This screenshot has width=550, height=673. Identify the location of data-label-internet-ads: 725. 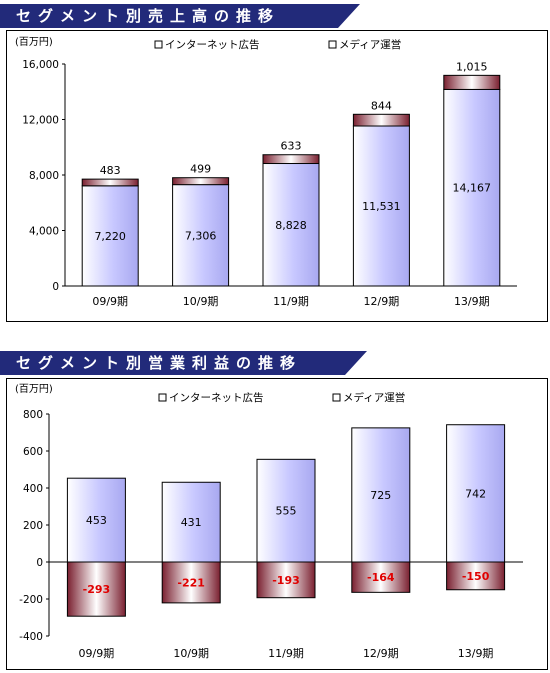
(380, 495).